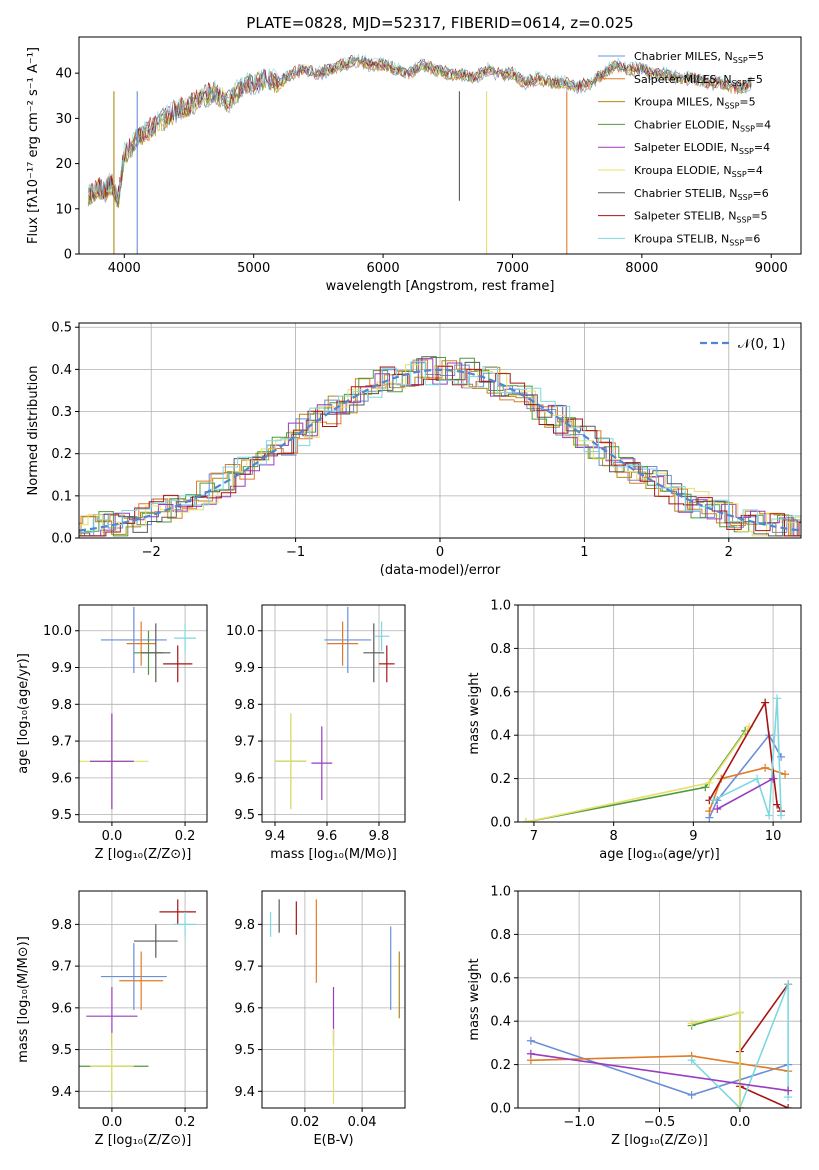  Describe the element at coordinates (63, 119) in the screenshot. I see `y-tick-label: 30` at that location.